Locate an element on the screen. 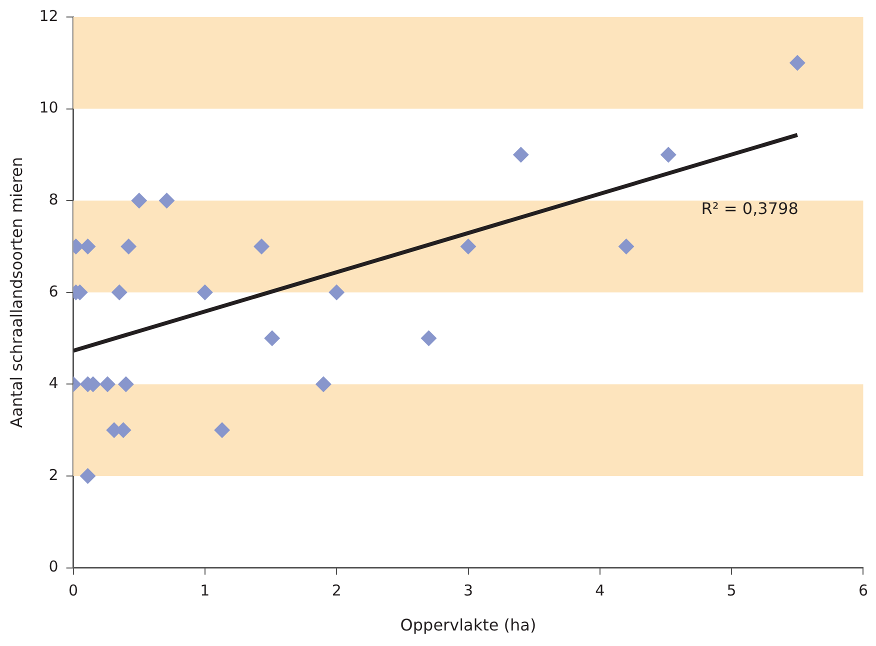  x-tick-label: 3 is located at coordinates (468, 591).